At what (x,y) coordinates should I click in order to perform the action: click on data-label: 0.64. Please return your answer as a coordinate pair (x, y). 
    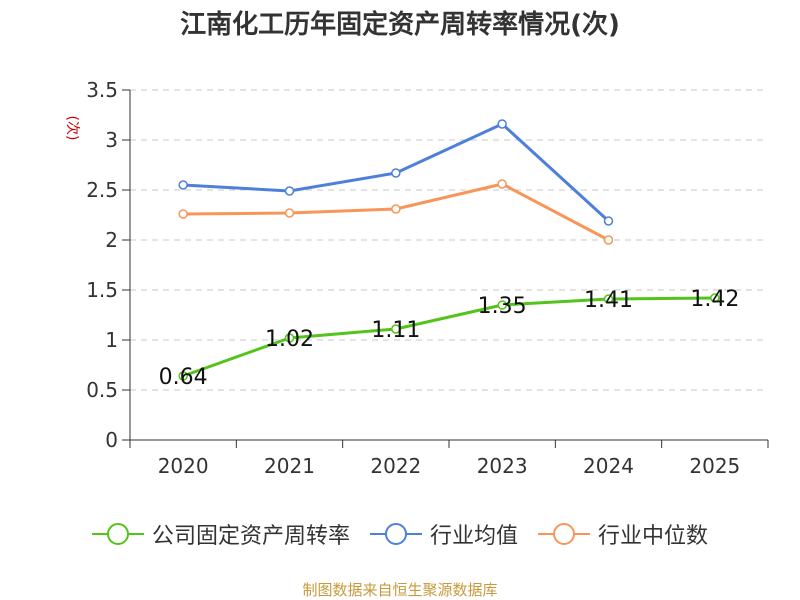
    Looking at the image, I should click on (183, 377).